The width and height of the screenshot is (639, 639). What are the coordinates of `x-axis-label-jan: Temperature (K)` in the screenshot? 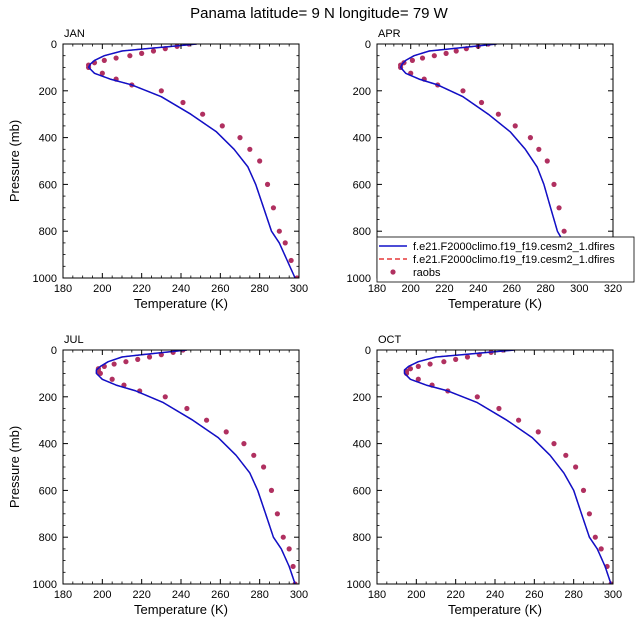 It's located at (181, 303).